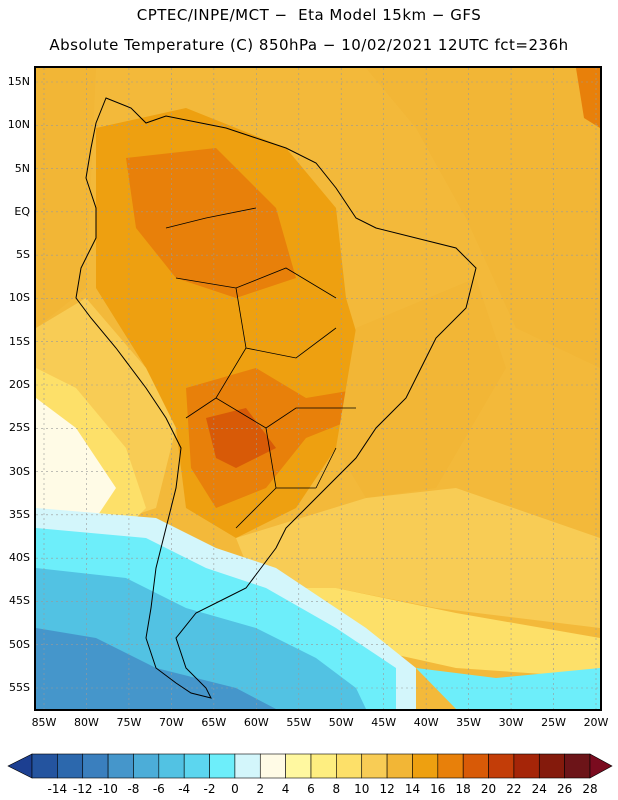 The height and width of the screenshot is (800, 618). What do you see at coordinates (18, 81) in the screenshot?
I see `lat-label: 15N` at bounding box center [18, 81].